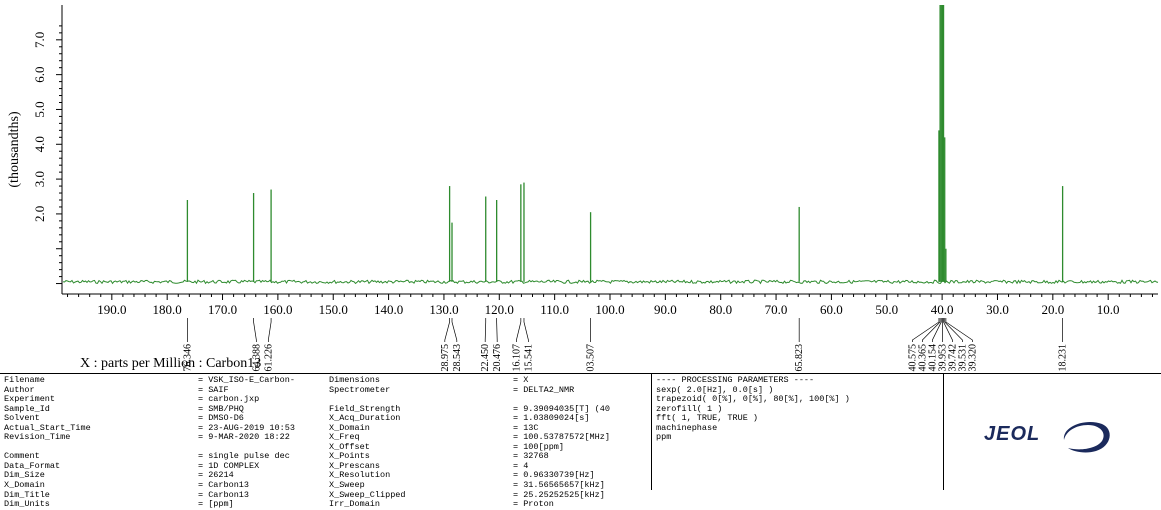  What do you see at coordinates (799, 358) in the screenshot?
I see `peak-label: 65.823` at bounding box center [799, 358].